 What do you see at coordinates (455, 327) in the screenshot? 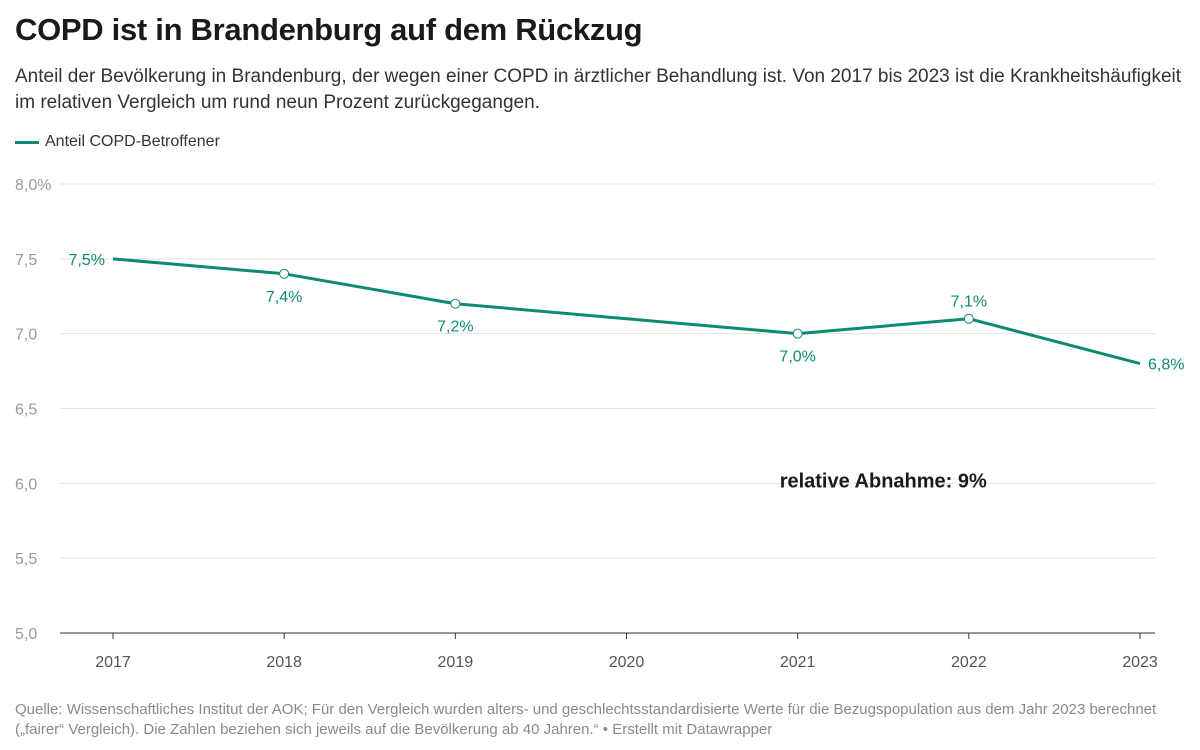
I see `data-label: 7,2%` at bounding box center [455, 327].